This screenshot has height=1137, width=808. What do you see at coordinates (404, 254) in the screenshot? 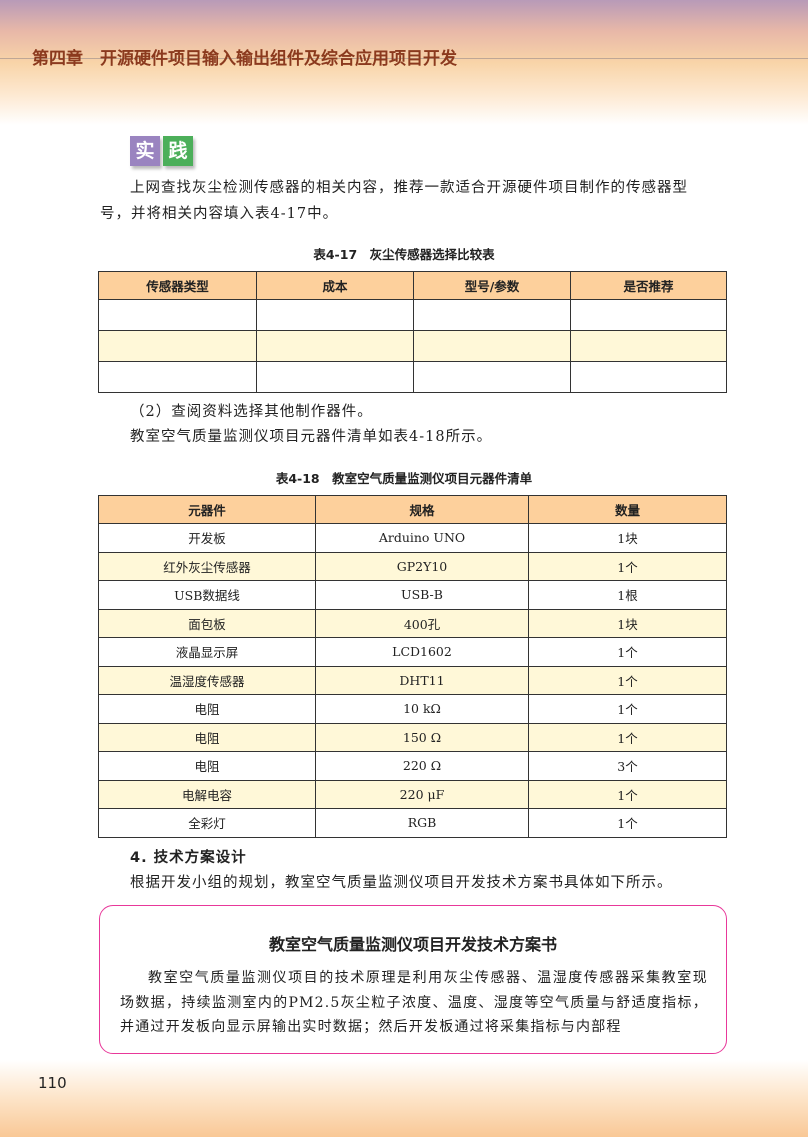
I see `table1-caption: 表4-17 灰尘传感器选择比较表` at bounding box center [404, 254].